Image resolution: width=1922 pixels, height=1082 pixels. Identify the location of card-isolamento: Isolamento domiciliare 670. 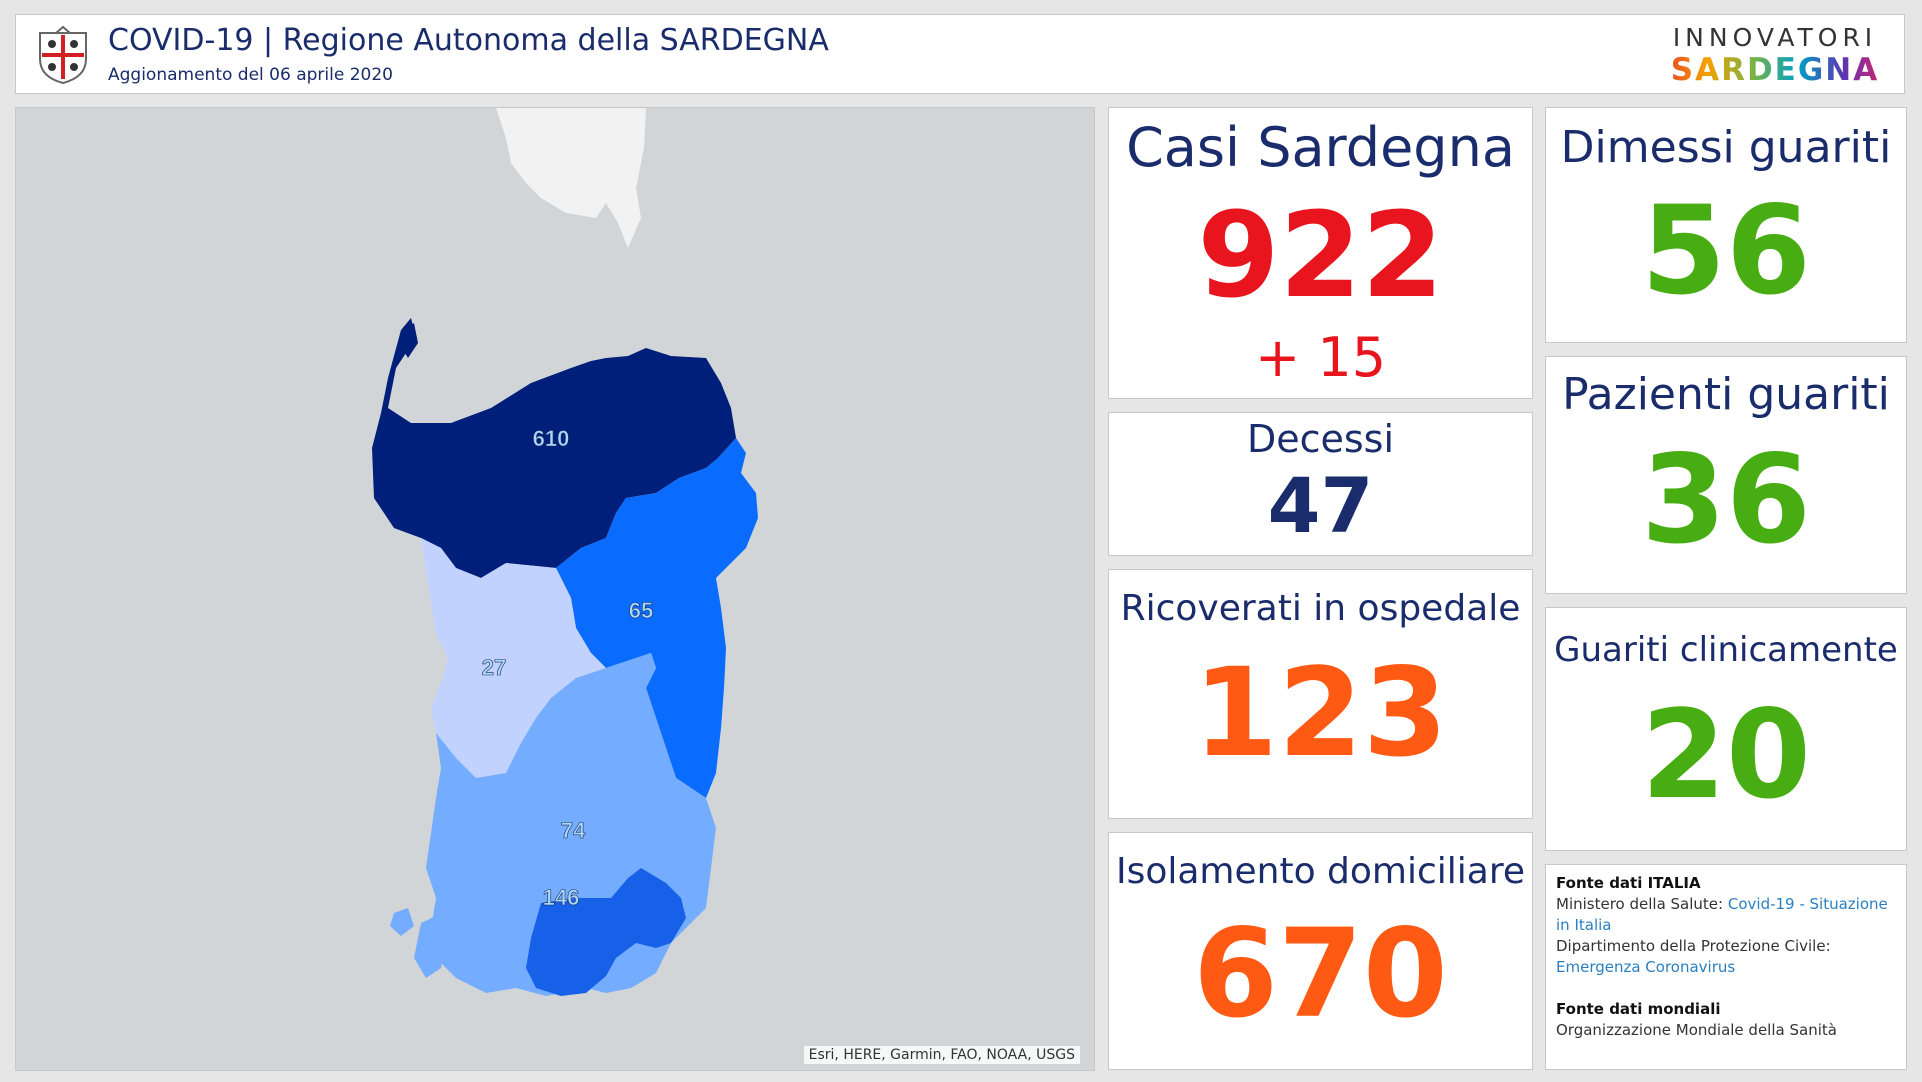
(1320, 951).